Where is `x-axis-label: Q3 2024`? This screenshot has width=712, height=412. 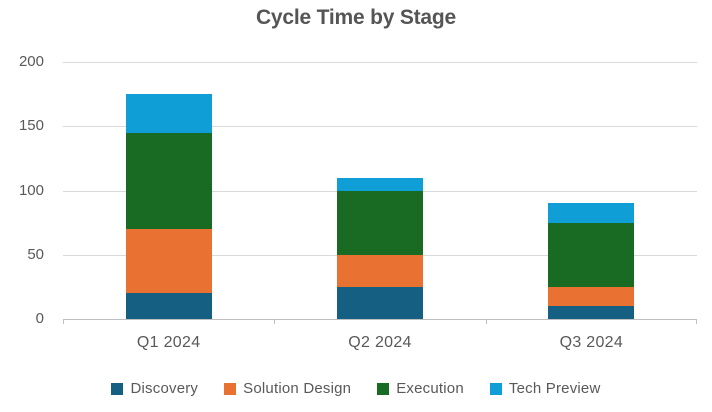 x-axis-label: Q3 2024 is located at coordinates (591, 342).